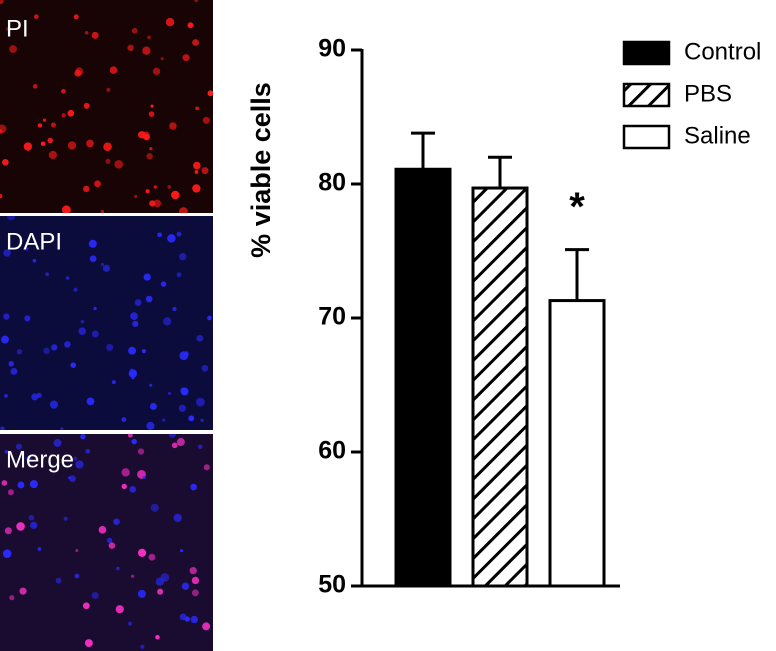 The image size is (776, 651). What do you see at coordinates (722, 51) in the screenshot?
I see `legend-label: Control` at bounding box center [722, 51].